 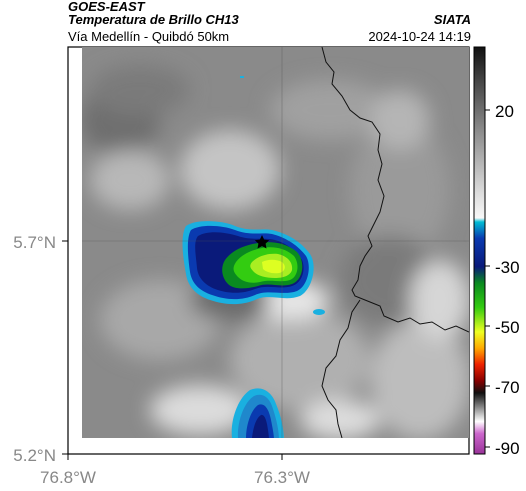 I want to click on lon-label-76-8: 76.8°W, so click(x=68, y=477).